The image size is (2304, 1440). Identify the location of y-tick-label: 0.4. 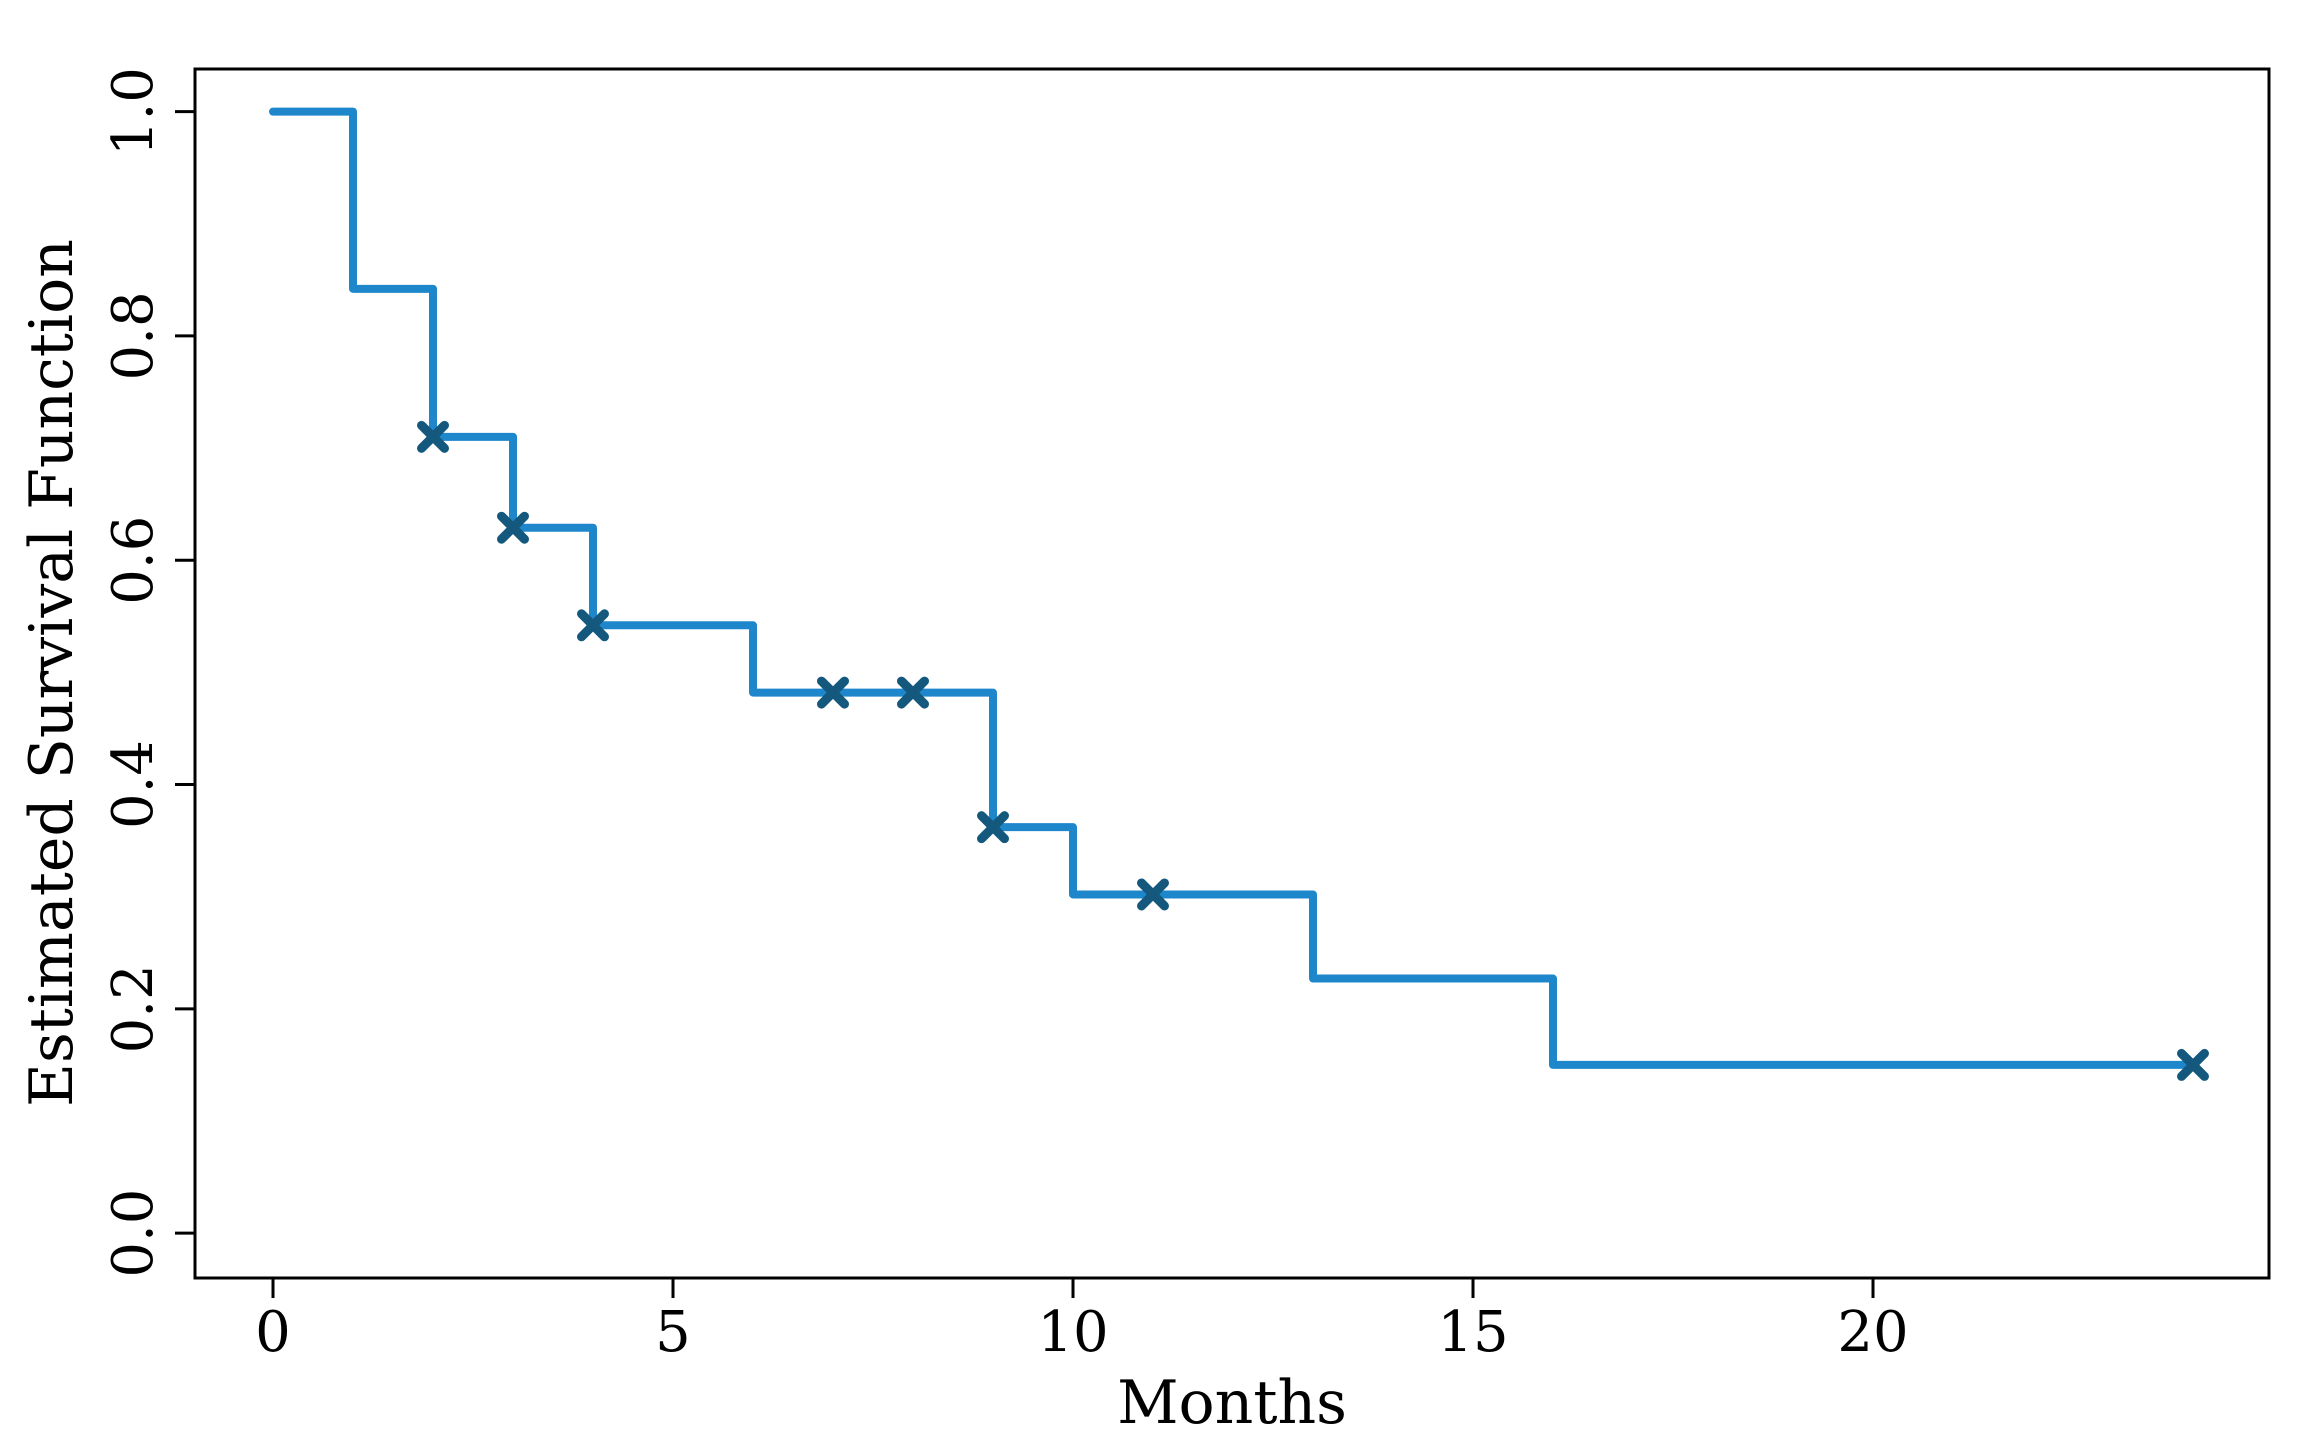
(133, 784).